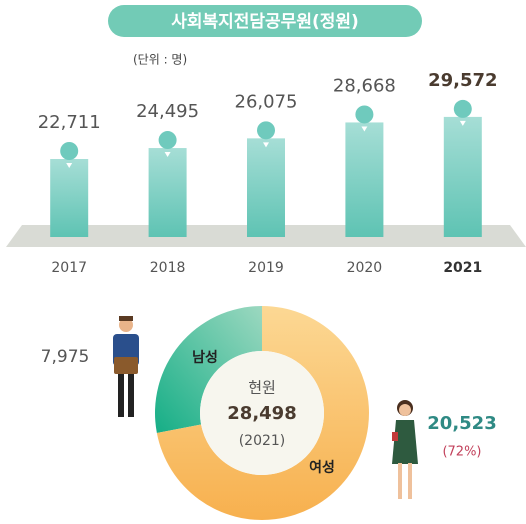  I want to click on unit-label: (단위 : 명), so click(160, 60).